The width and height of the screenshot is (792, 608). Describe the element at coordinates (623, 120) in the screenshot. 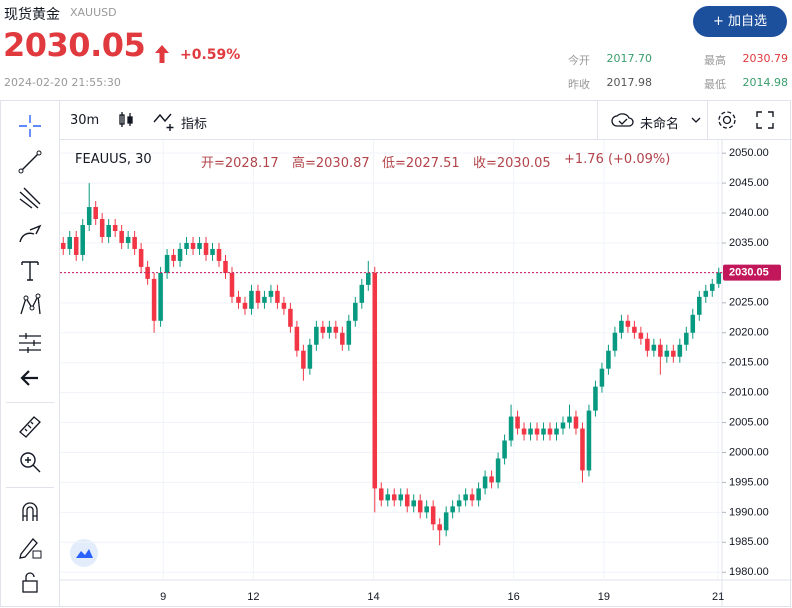

I see `cloud-icon` at that location.